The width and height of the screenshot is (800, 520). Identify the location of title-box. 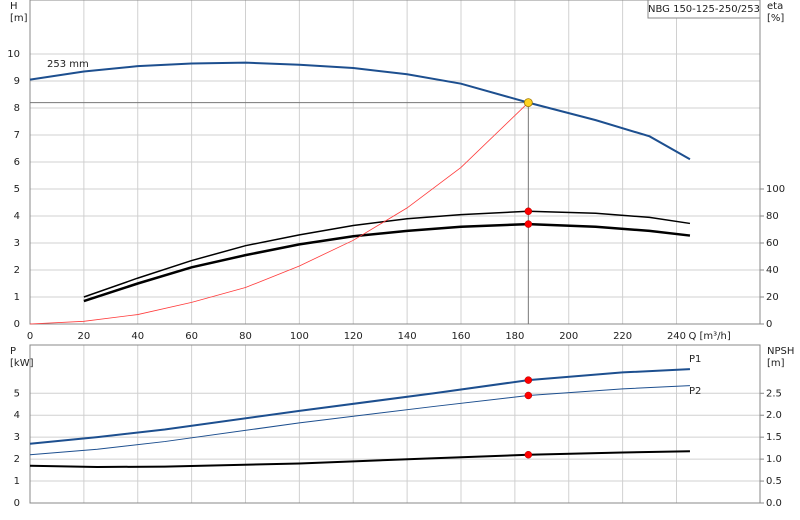
(704, 9).